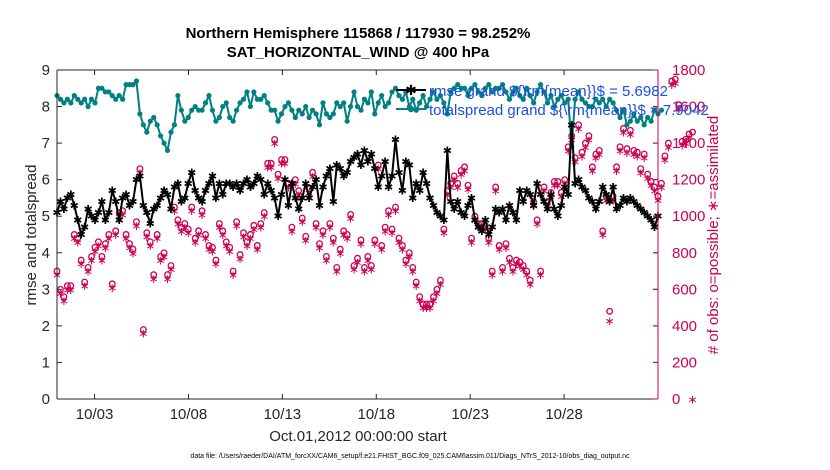  What do you see at coordinates (46, 253) in the screenshot?
I see `y-tick-label: 4` at bounding box center [46, 253].